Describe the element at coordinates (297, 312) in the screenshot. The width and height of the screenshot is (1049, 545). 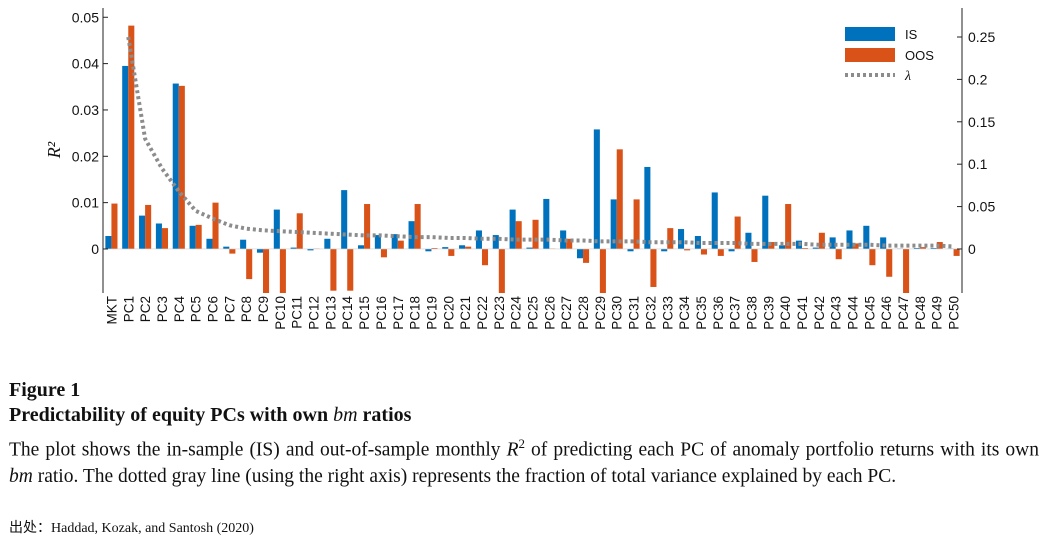
I see `x-tick-label: PC11` at that location.